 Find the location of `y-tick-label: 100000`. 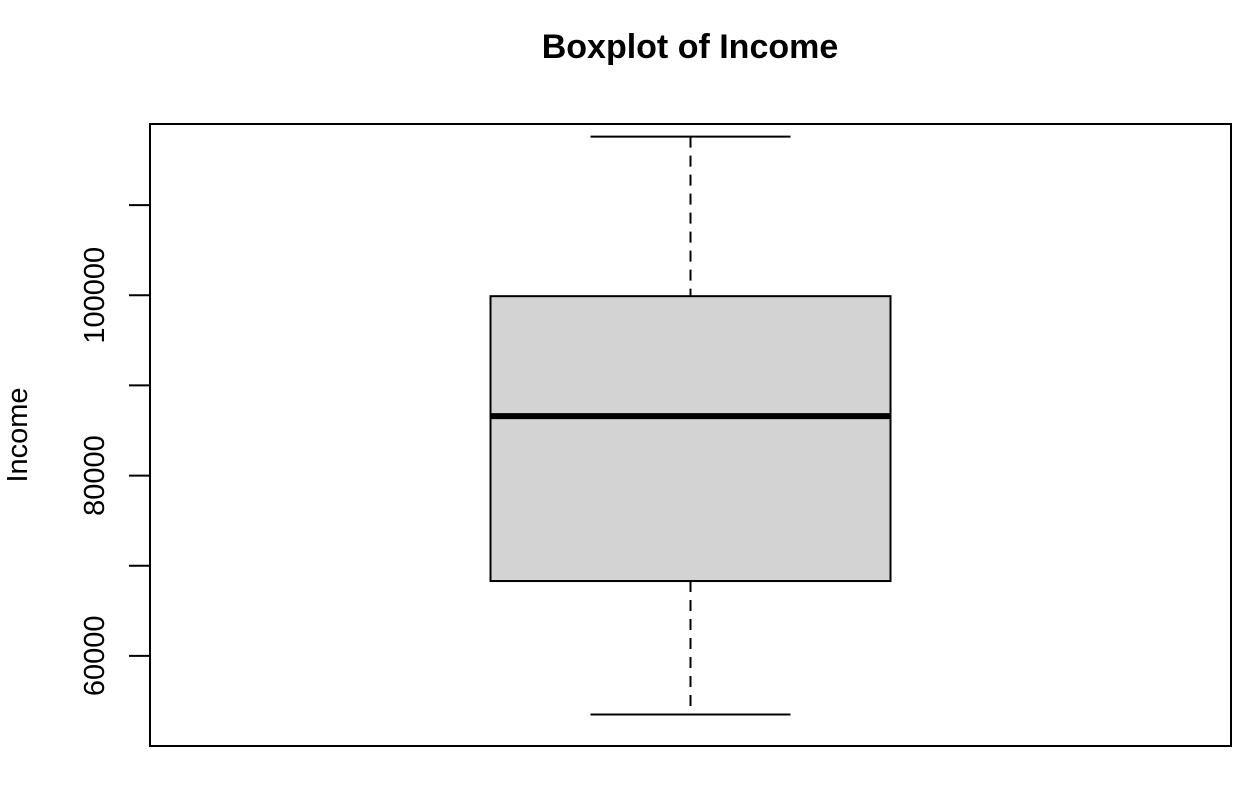

y-tick-label: 100000 is located at coordinates (95, 295).